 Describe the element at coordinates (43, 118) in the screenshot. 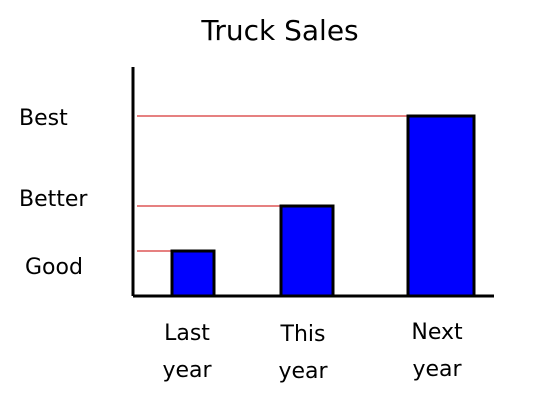

I see `y-level-label: Best` at that location.